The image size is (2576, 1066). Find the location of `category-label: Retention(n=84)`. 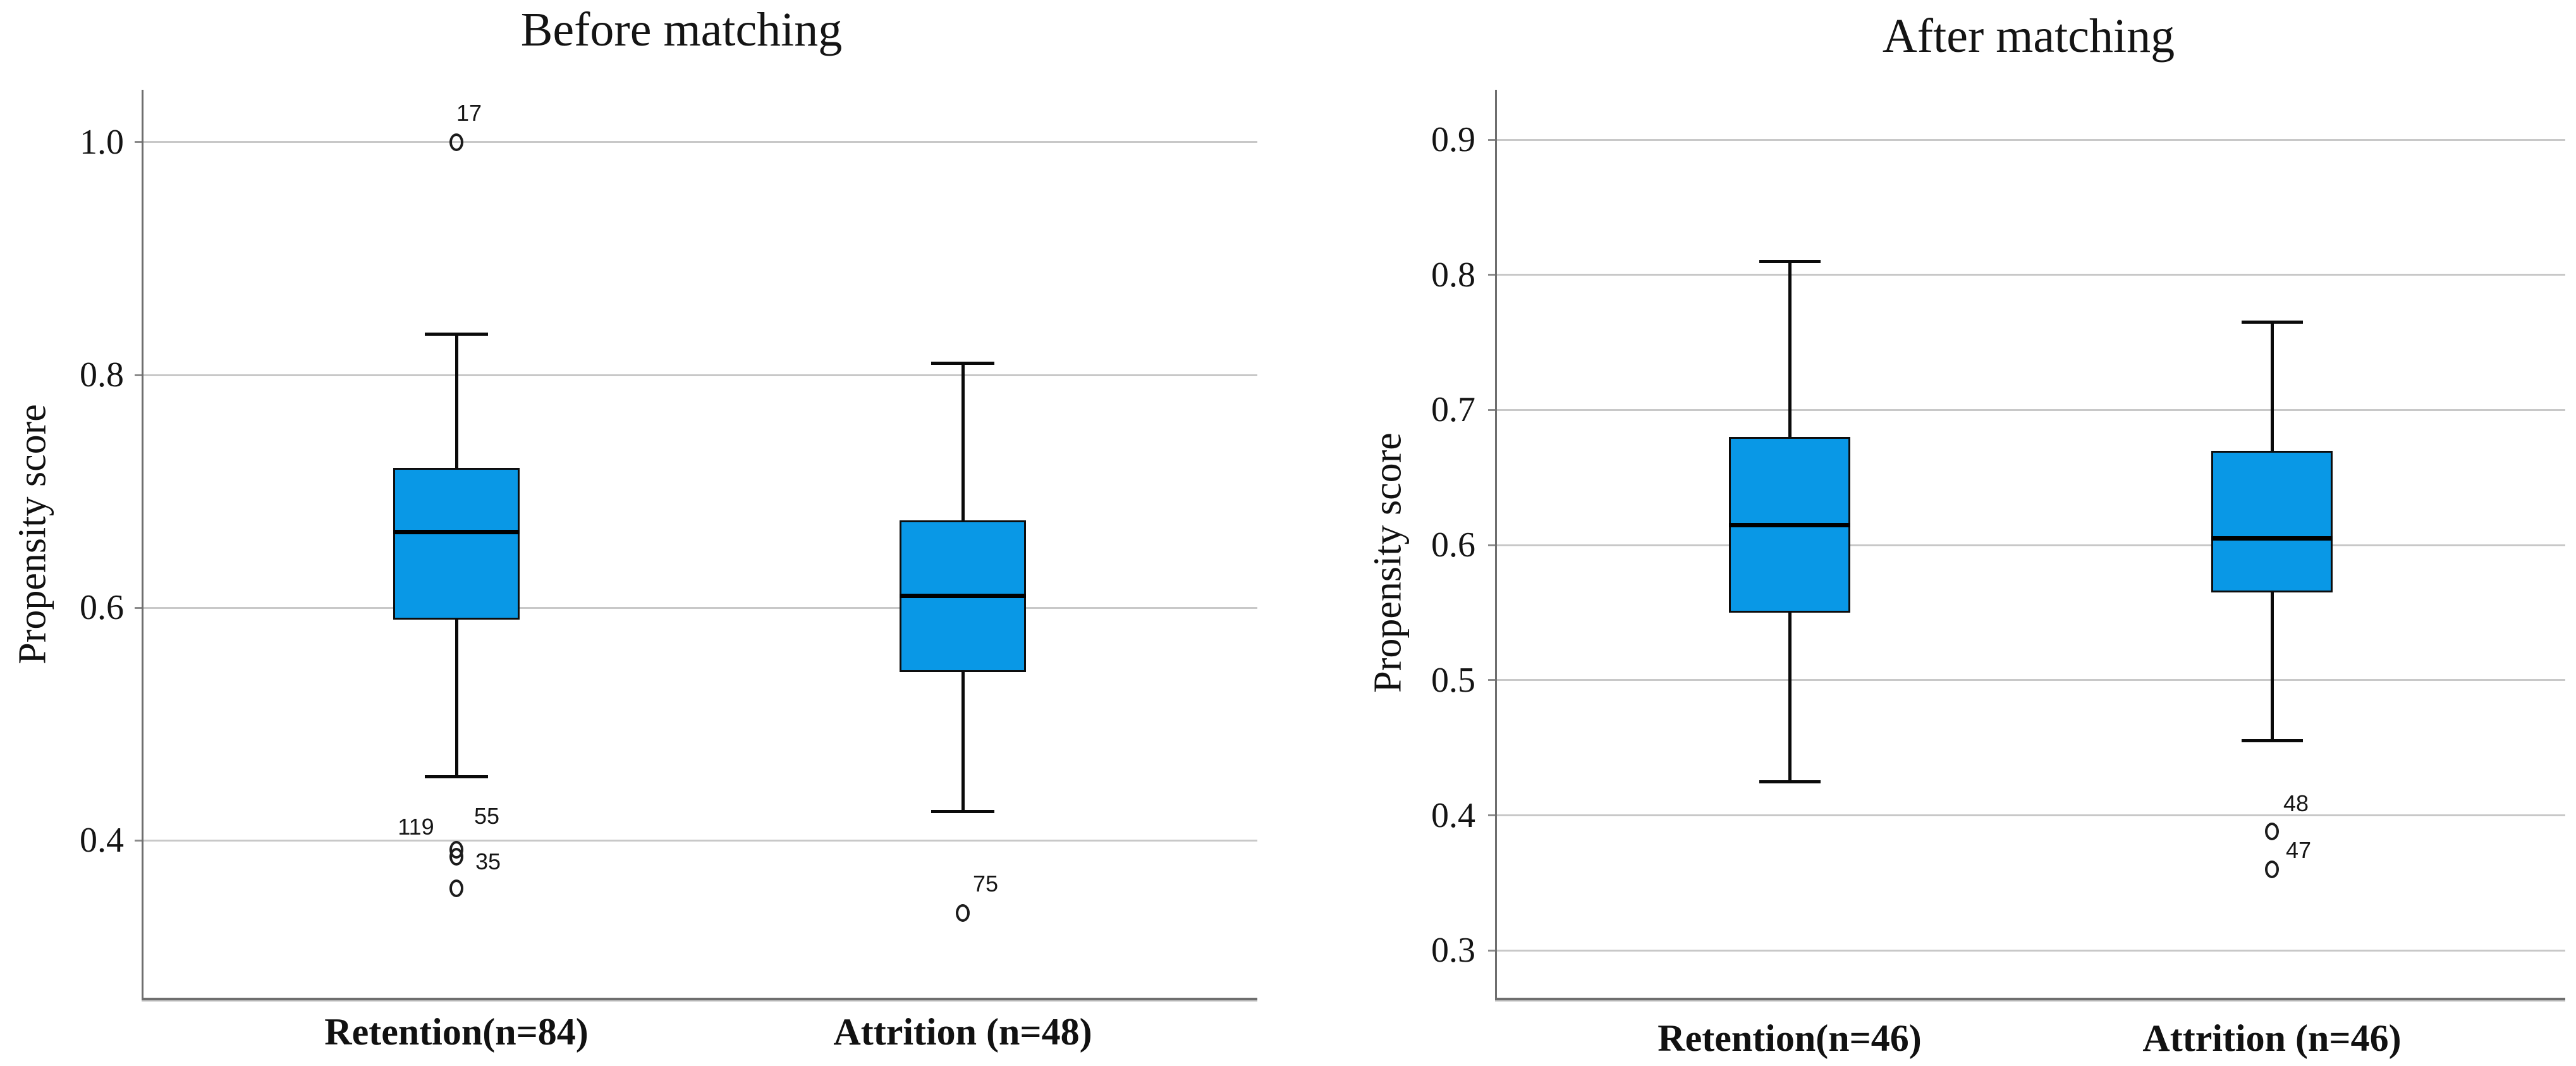

category-label: Retention(n=84) is located at coordinates (456, 1032).